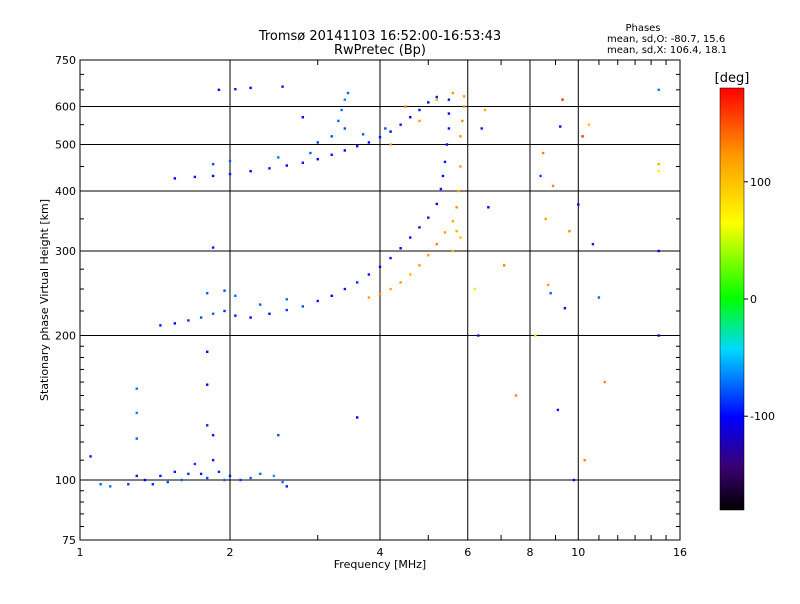  What do you see at coordinates (666, 39) in the screenshot?
I see `phase-stats-o: mean, sd,O: -80.7, 15.6` at bounding box center [666, 39].